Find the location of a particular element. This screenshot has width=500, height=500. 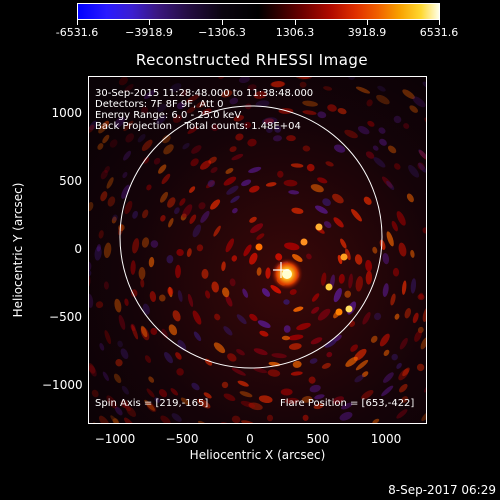

plus-marker-icon is located at coordinates (281, 270).